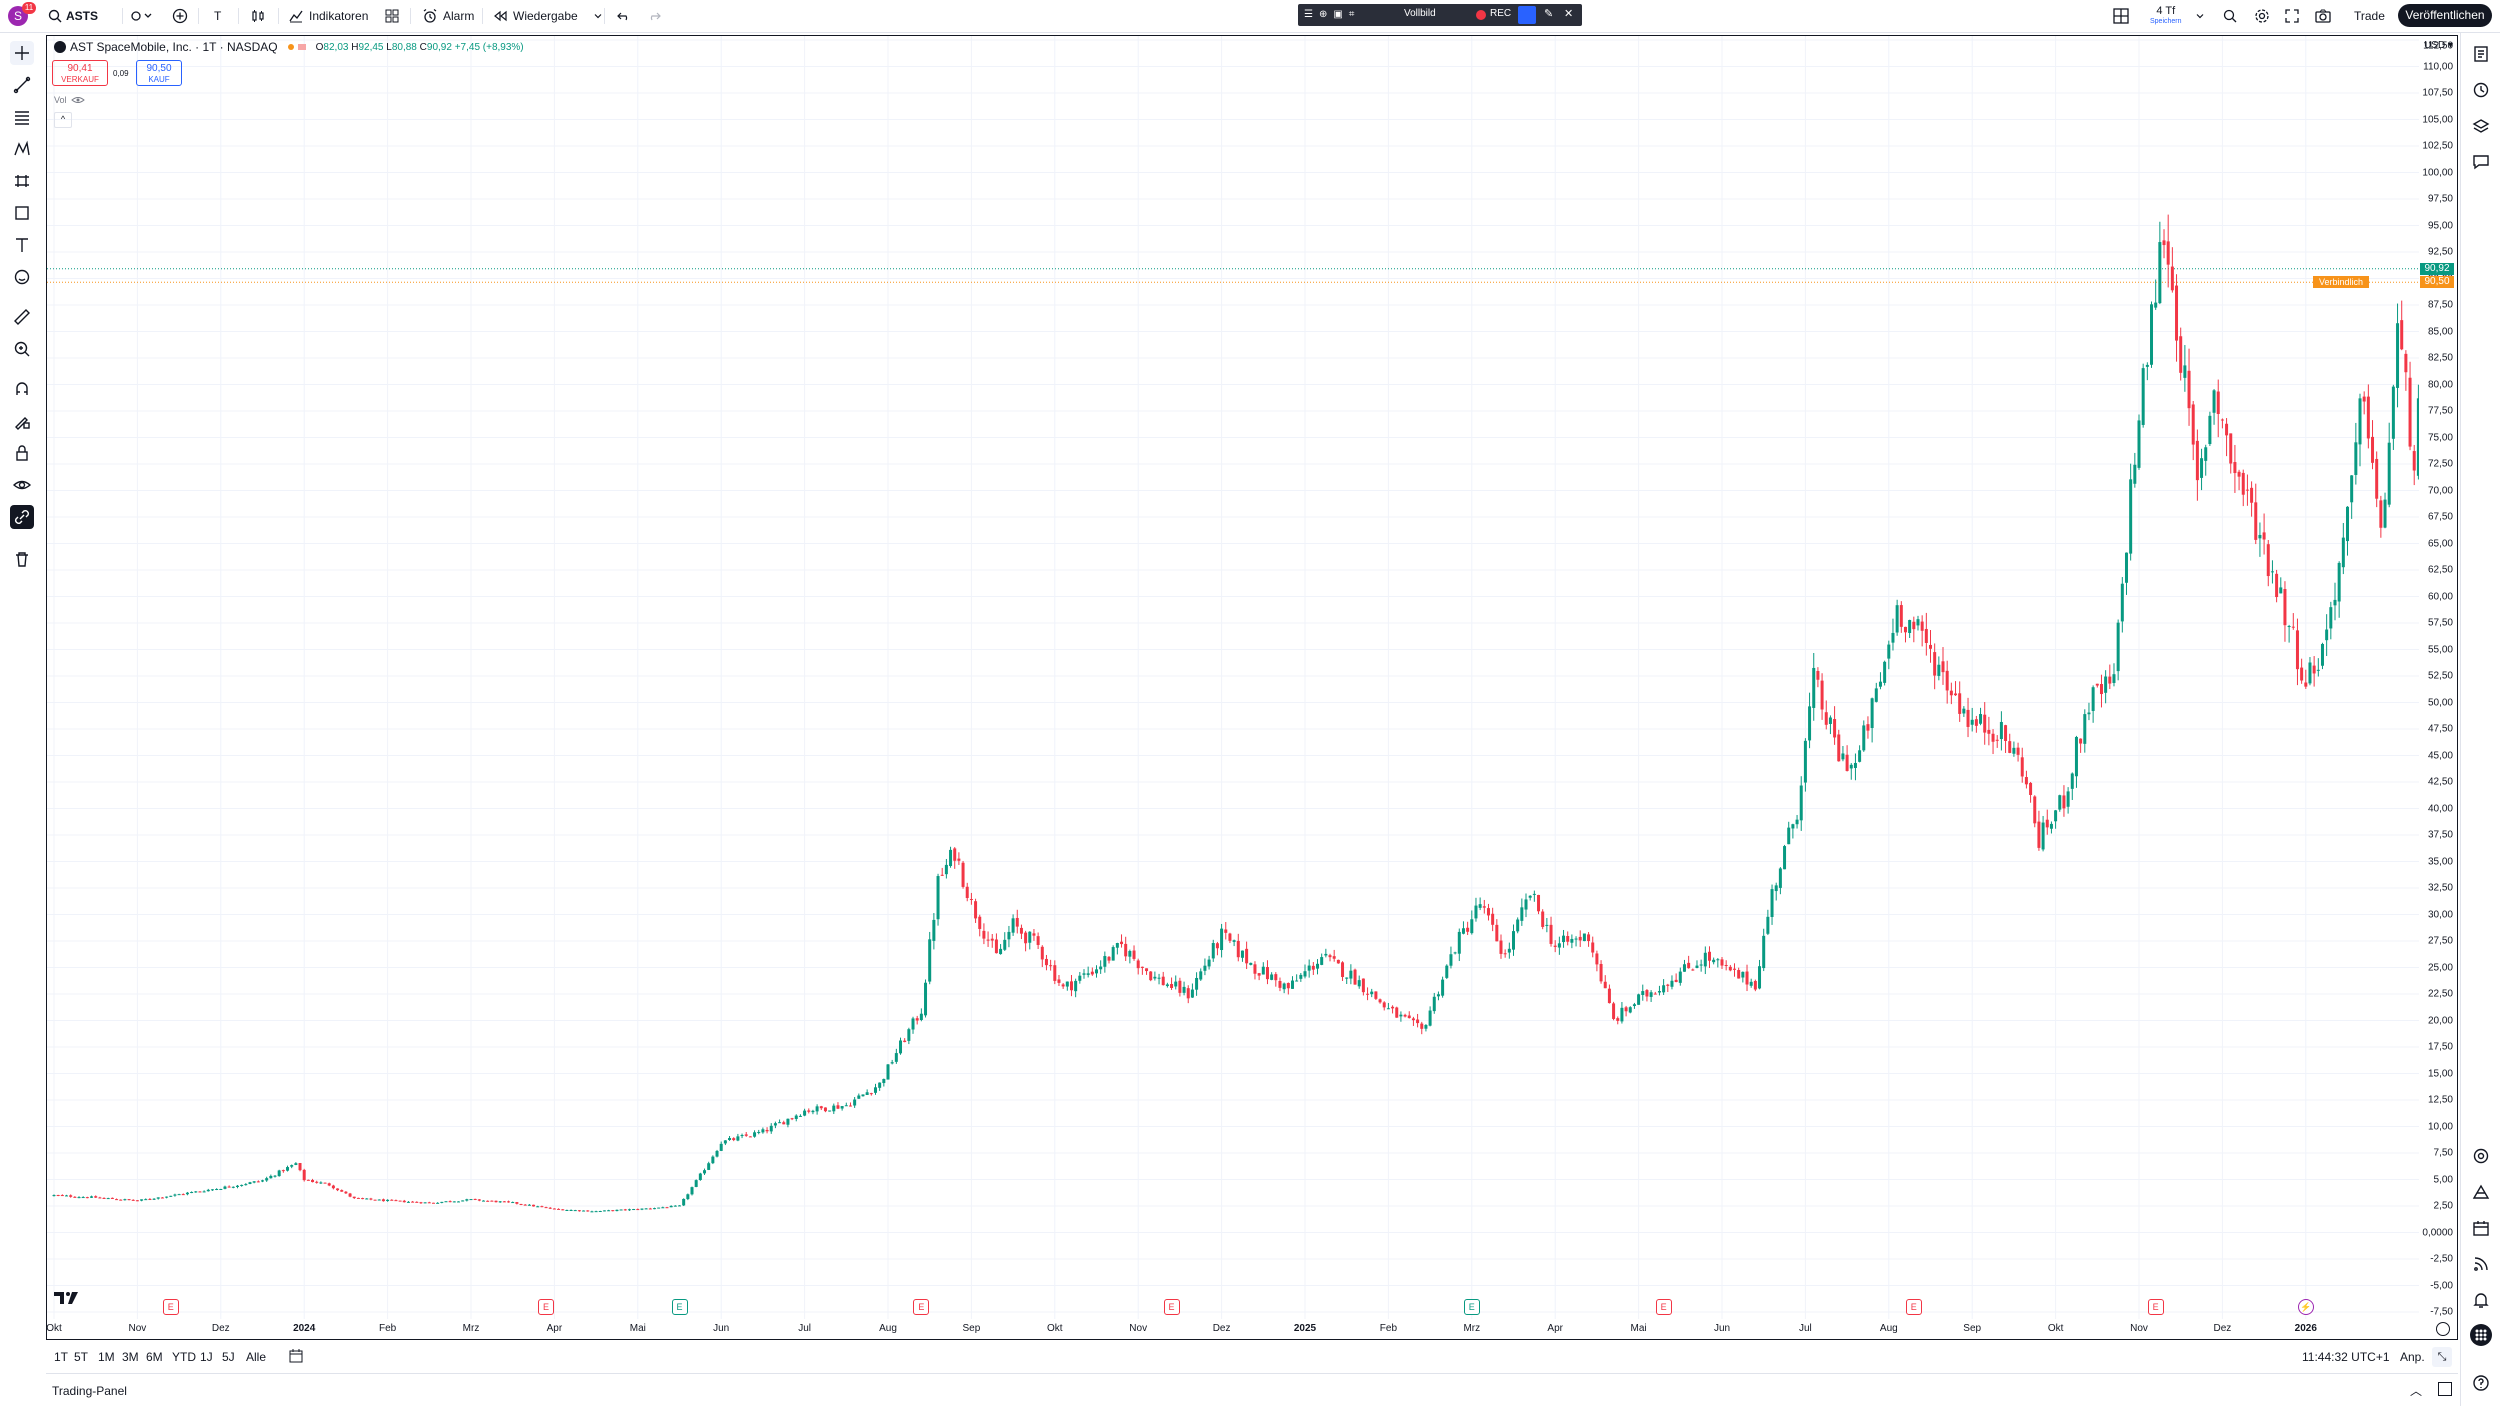 The image size is (2500, 1406). I want to click on news-button, so click(2481, 1264).